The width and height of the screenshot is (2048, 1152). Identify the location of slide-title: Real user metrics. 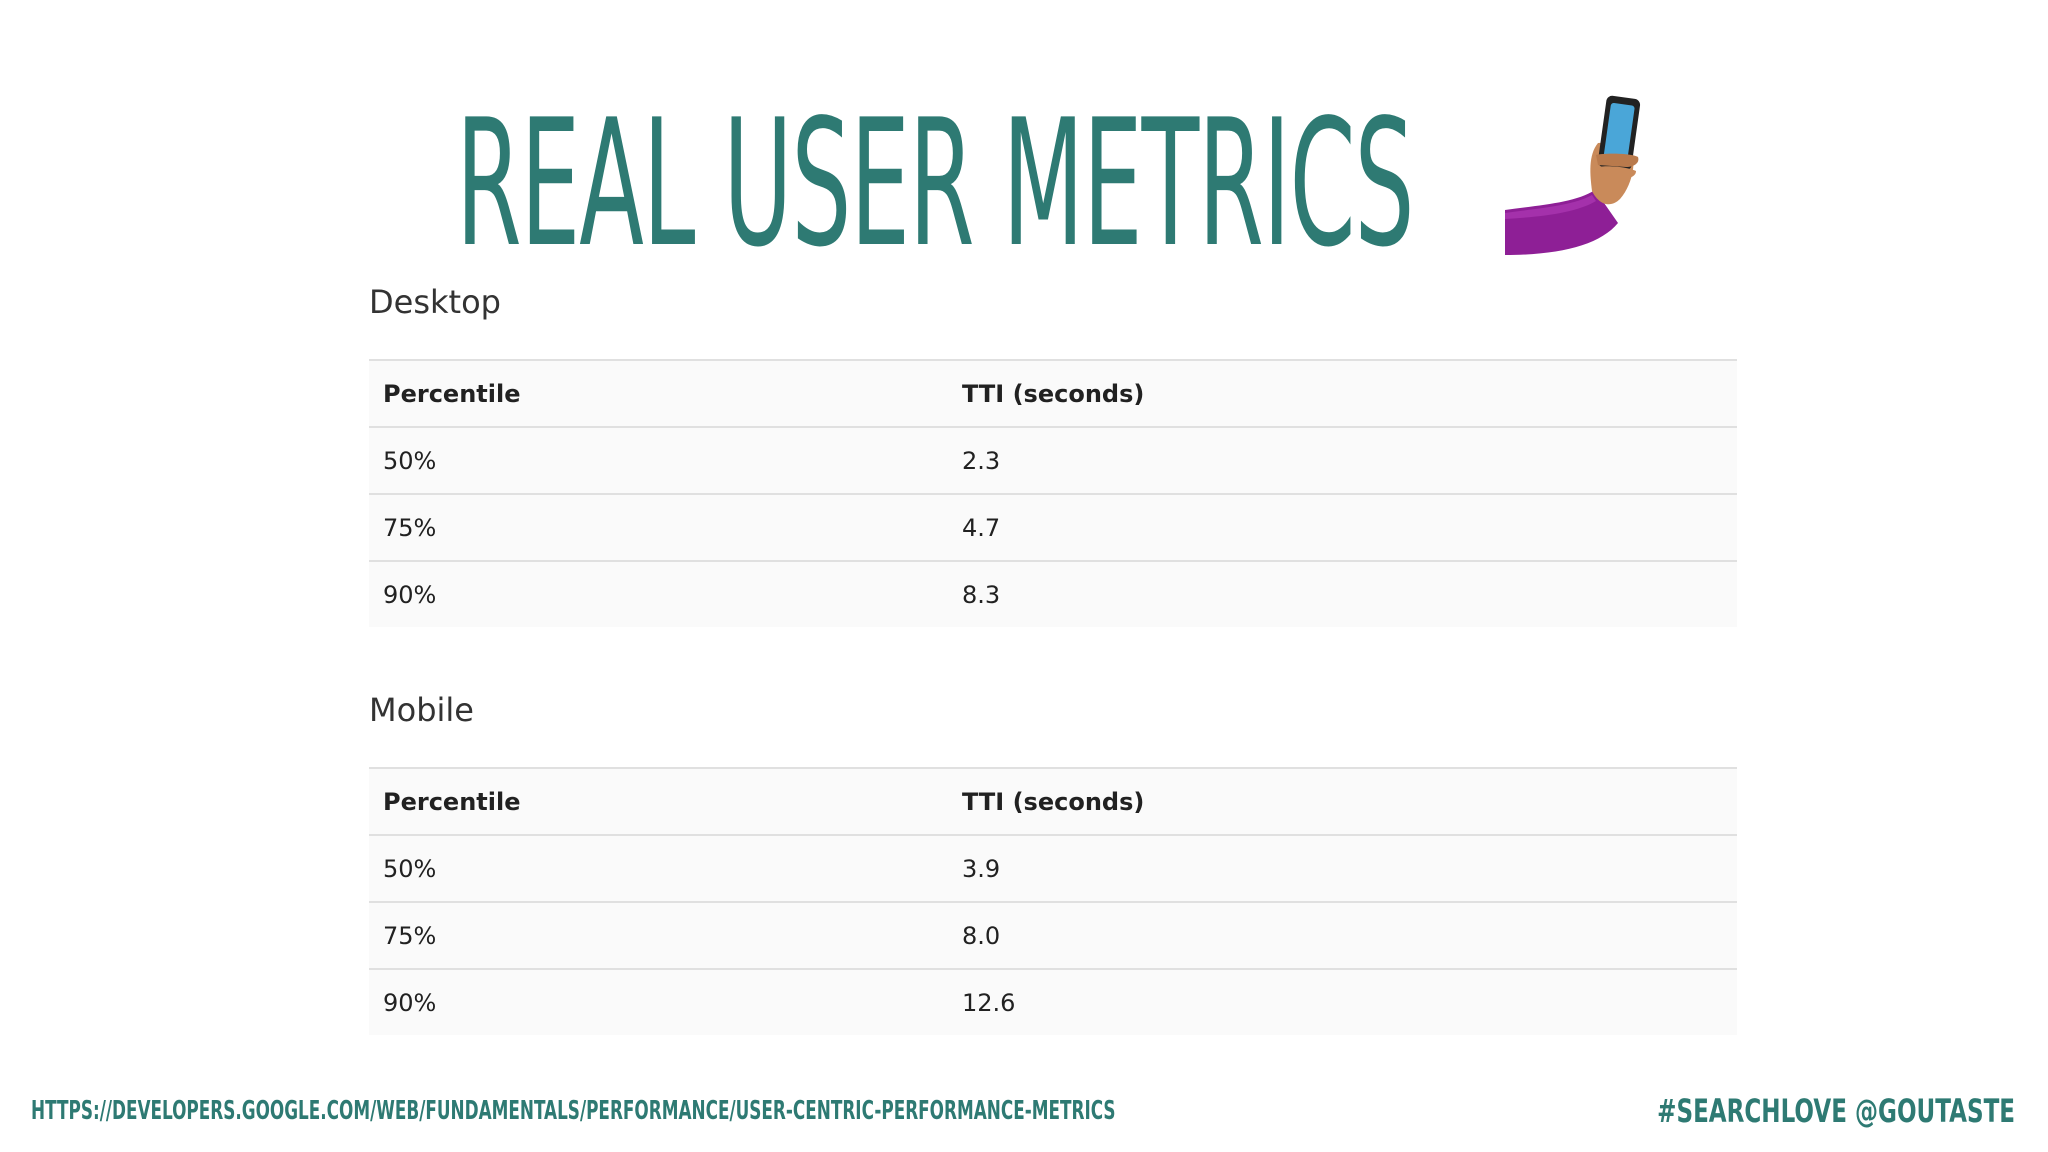
(935, 184).